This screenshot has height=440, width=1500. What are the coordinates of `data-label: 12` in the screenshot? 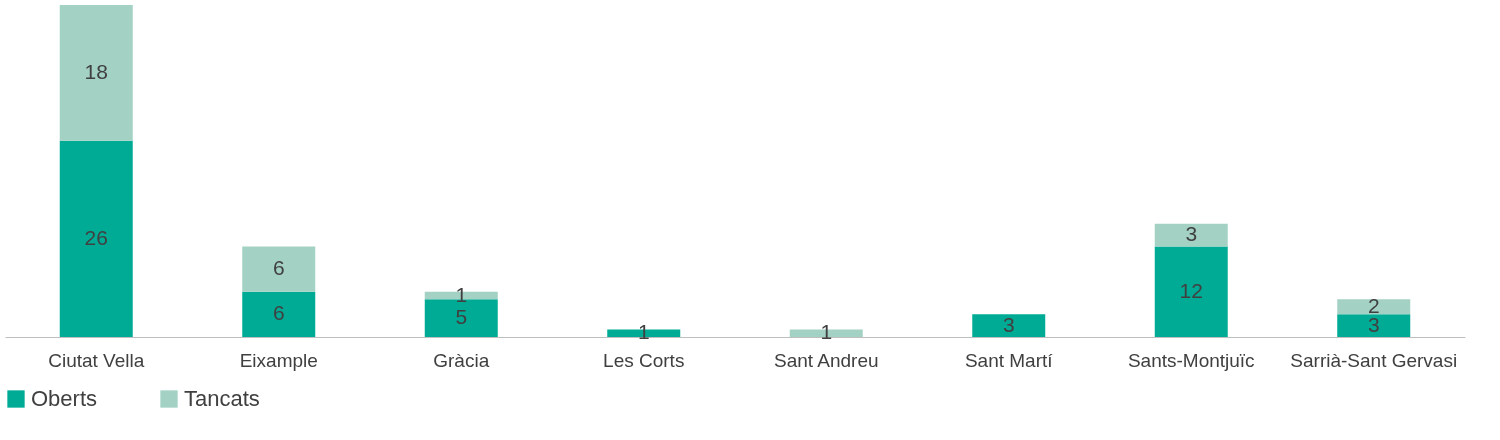 It's located at (1191, 290).